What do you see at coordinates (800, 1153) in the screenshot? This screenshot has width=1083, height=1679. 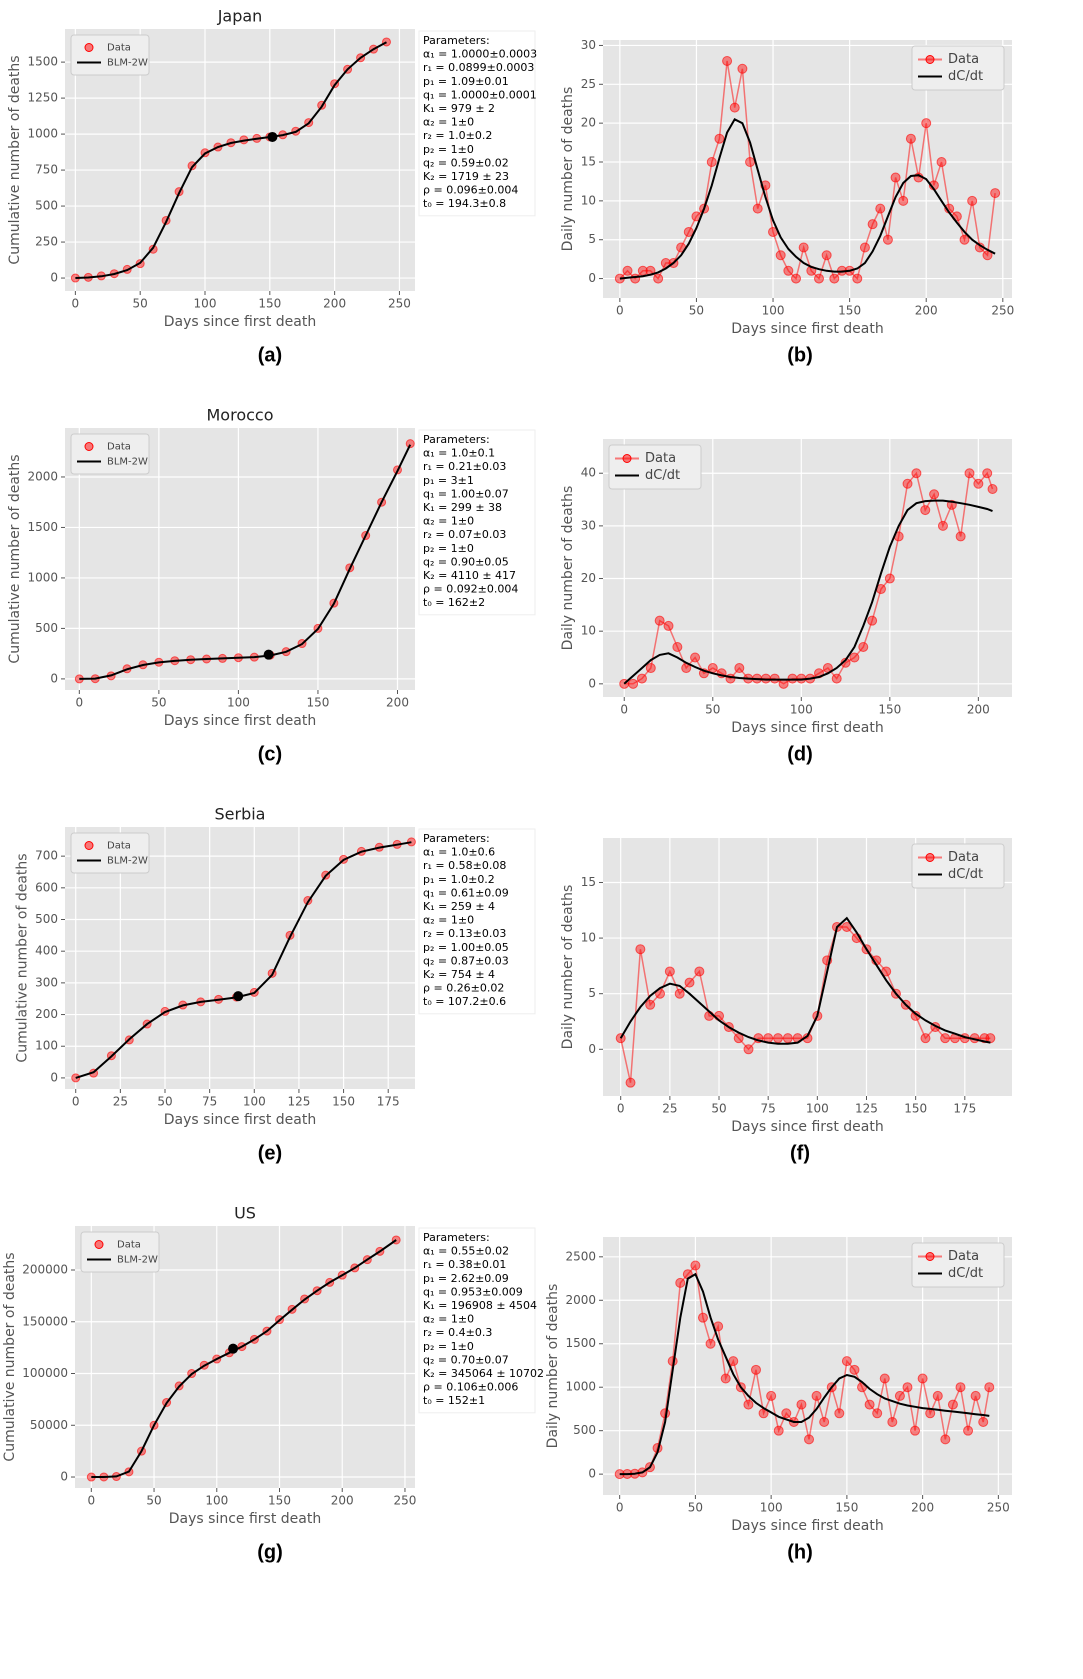 I see `panel-caption: (f)` at bounding box center [800, 1153].